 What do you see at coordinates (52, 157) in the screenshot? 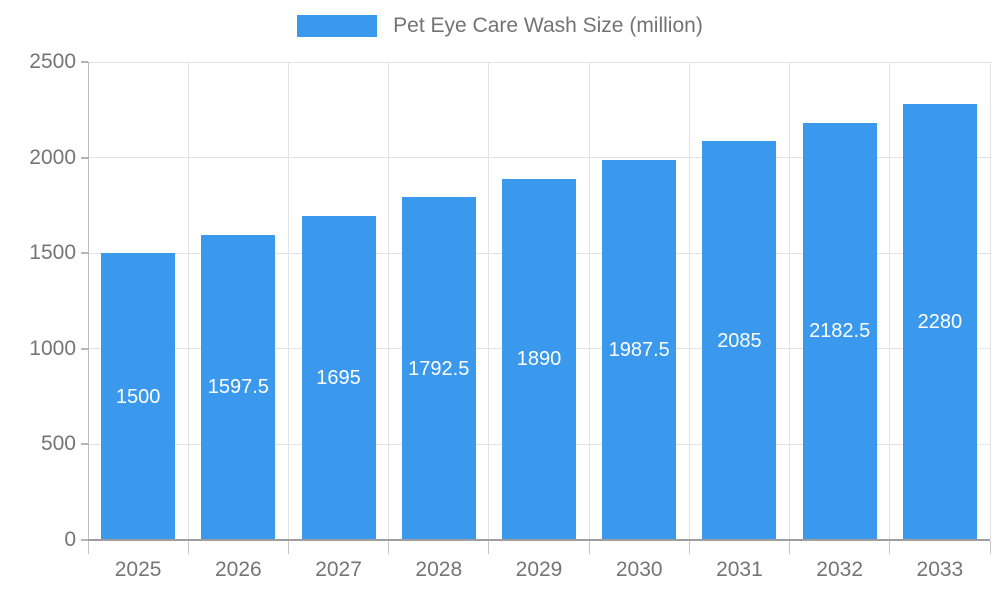
I see `y-tick-label: 2000` at bounding box center [52, 157].